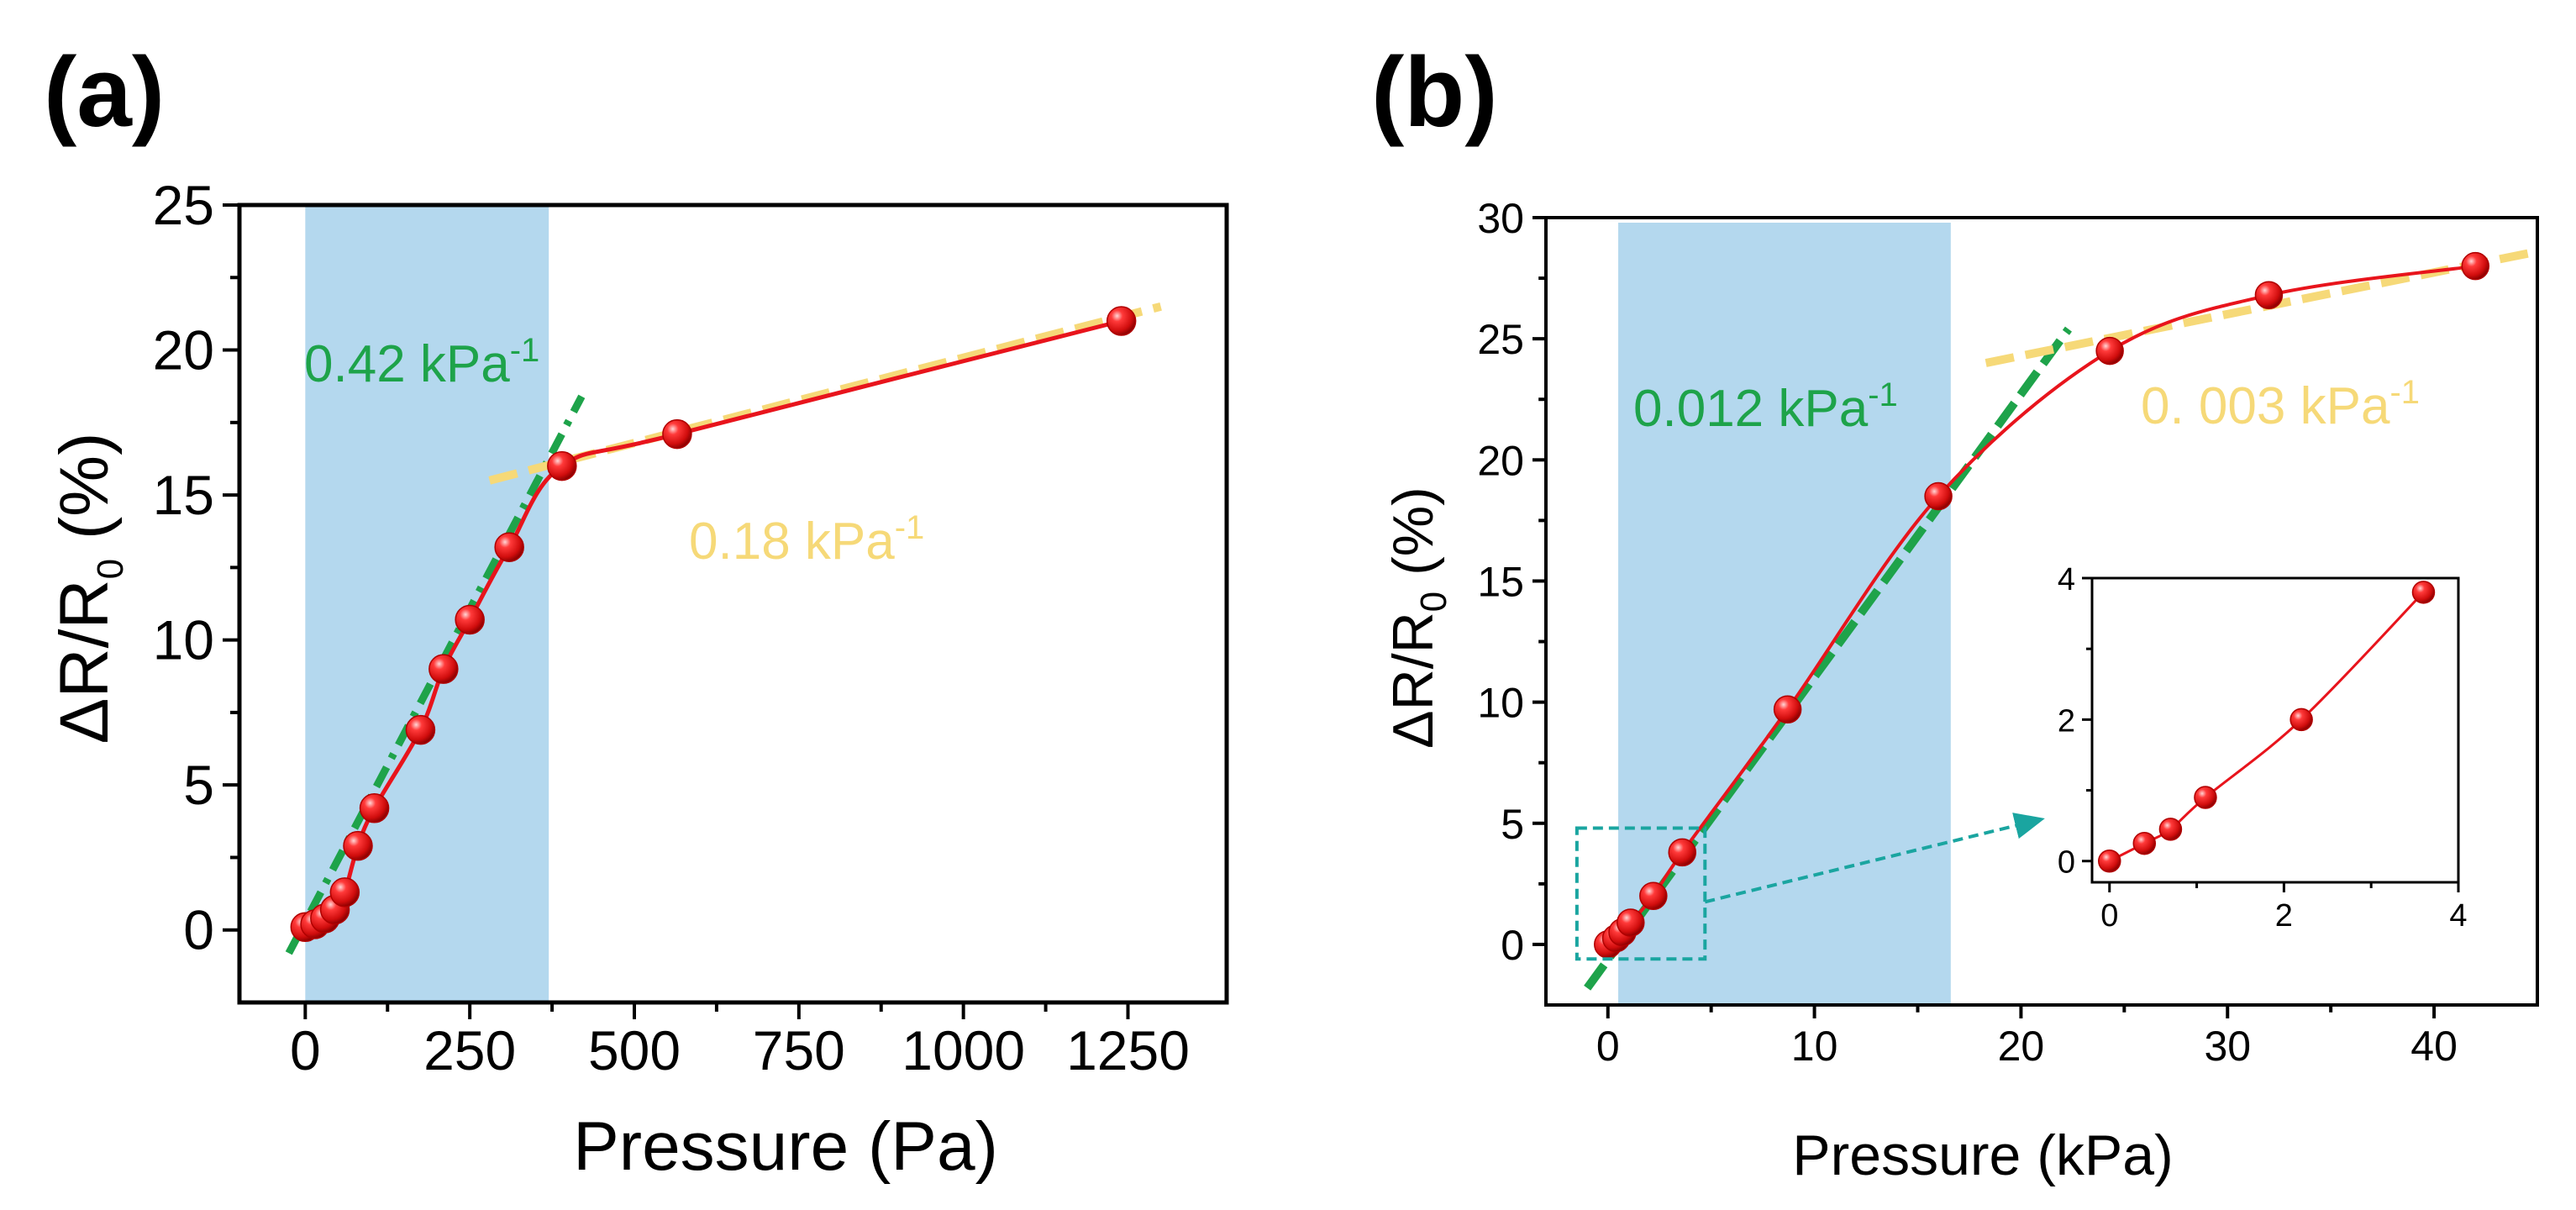  Describe the element at coordinates (183, 495) in the screenshot. I see `a-y-tick-label: 15` at that location.